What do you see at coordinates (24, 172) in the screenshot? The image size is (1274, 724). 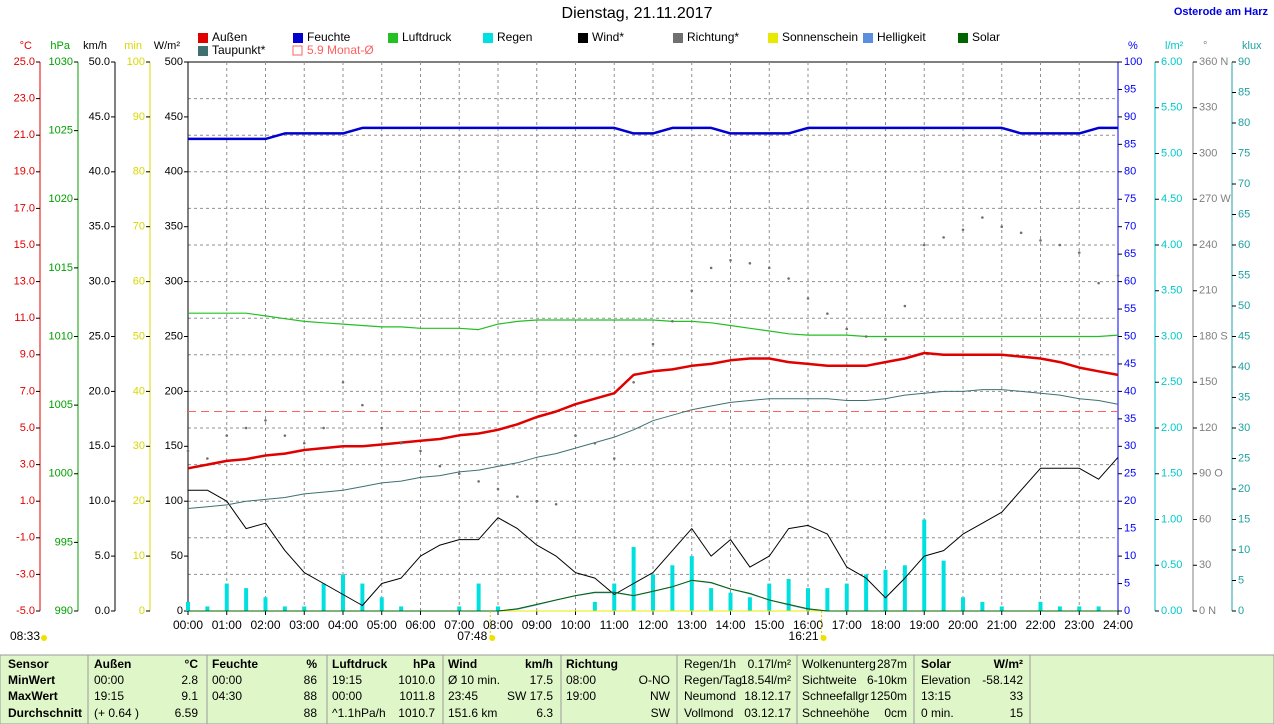 I see `y-tick-label: 19.0` at bounding box center [24, 172].